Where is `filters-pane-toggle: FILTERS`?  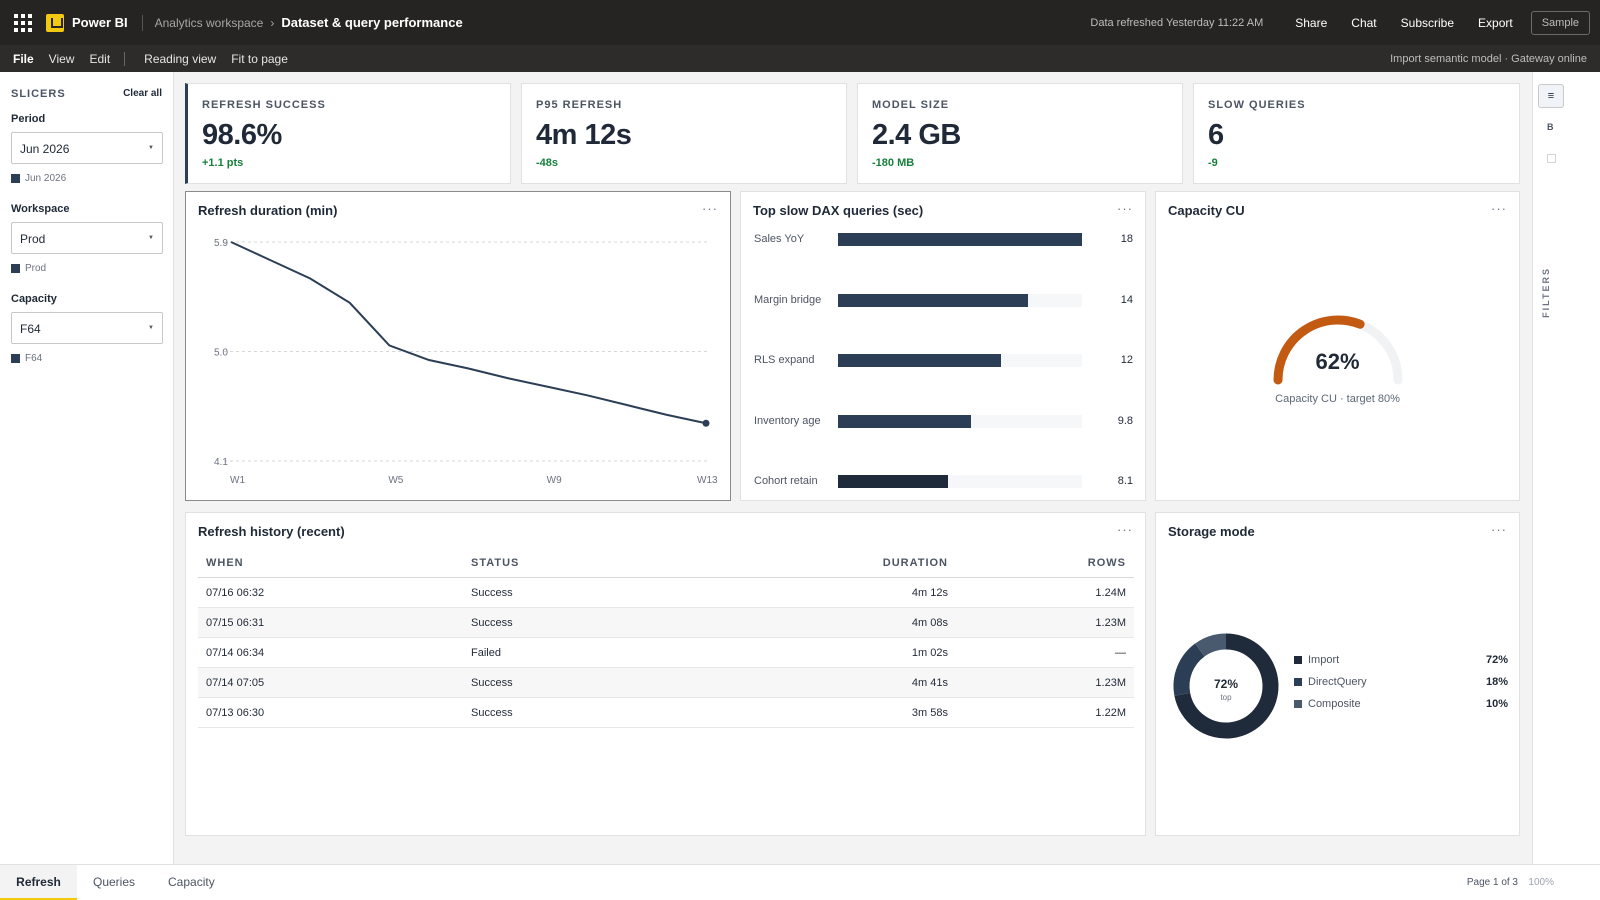
filters-pane-toggle: FILTERS is located at coordinates (1546, 292).